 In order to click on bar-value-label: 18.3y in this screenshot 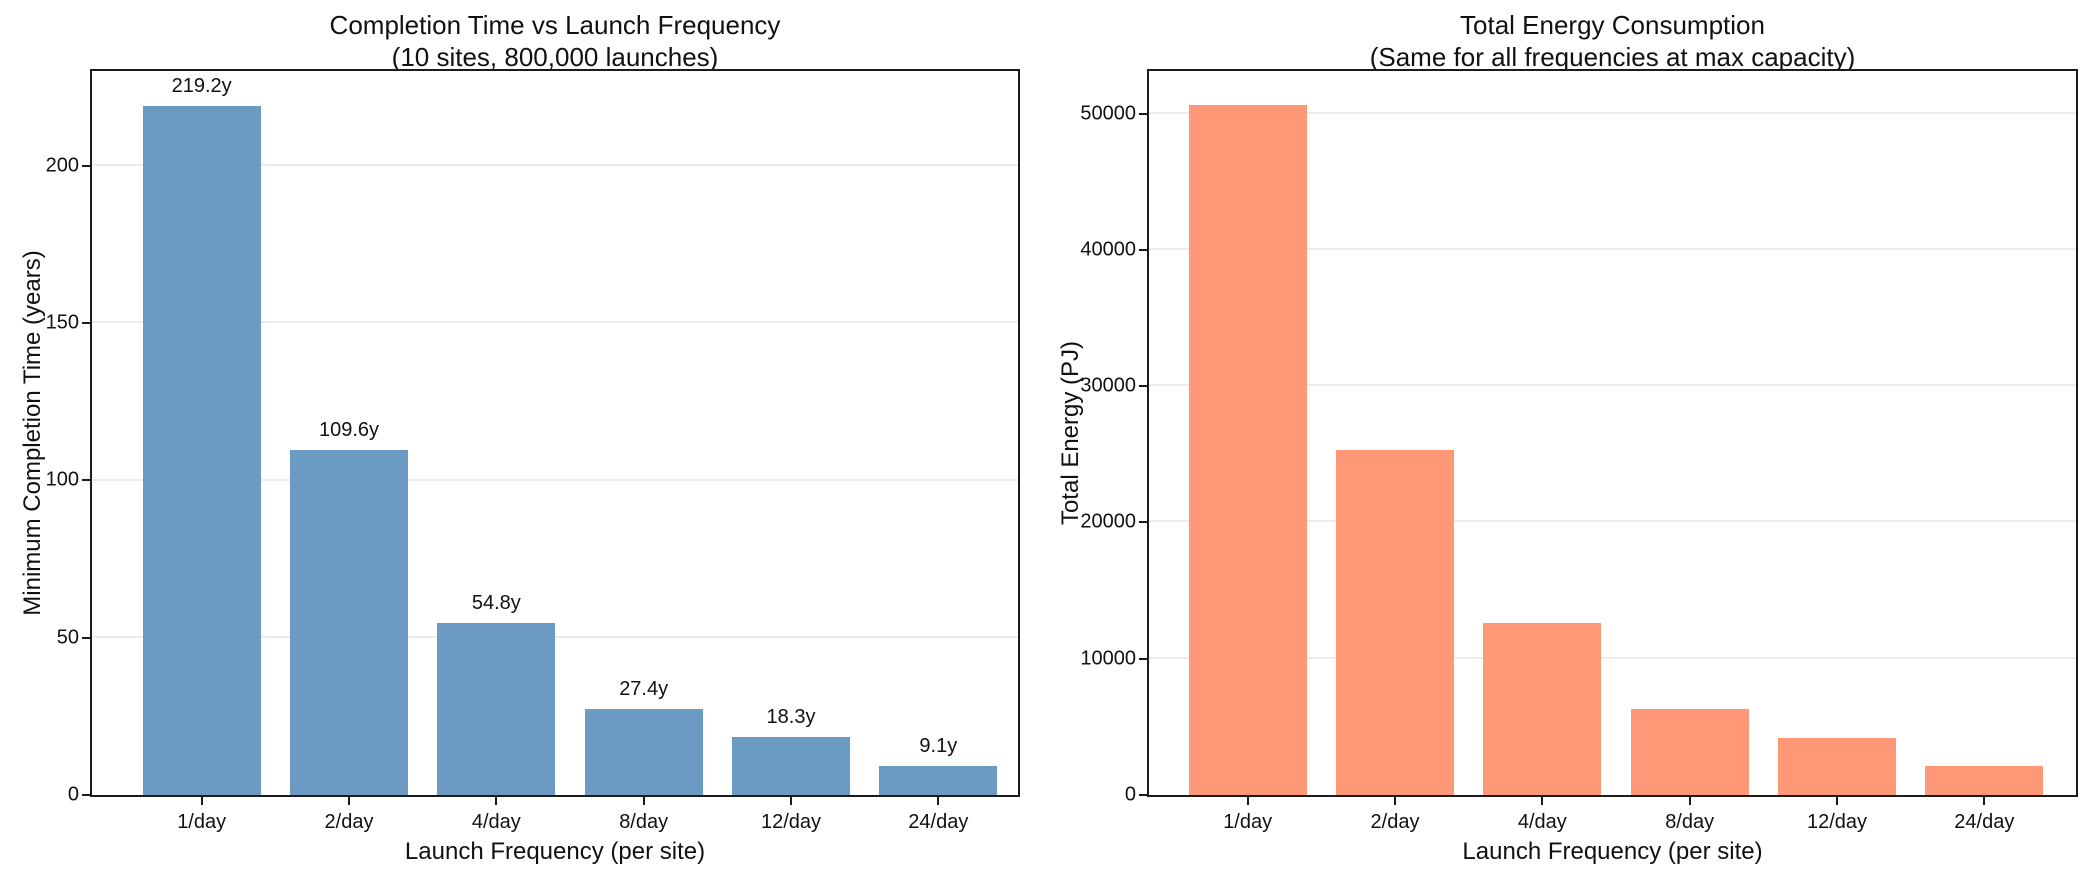, I will do `click(791, 717)`.